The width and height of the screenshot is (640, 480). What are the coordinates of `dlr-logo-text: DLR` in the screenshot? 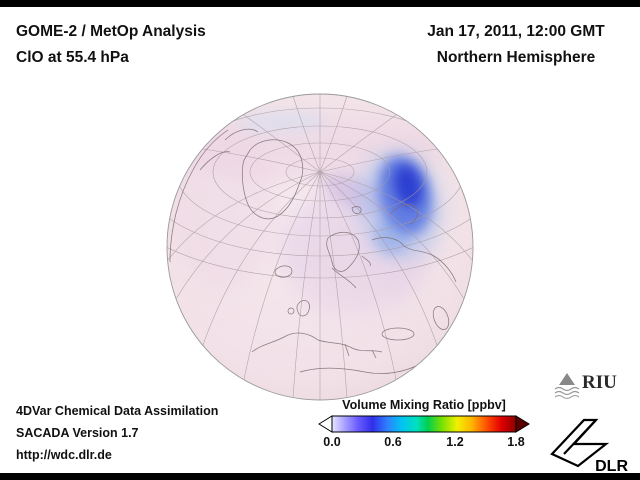 It's located at (611, 466).